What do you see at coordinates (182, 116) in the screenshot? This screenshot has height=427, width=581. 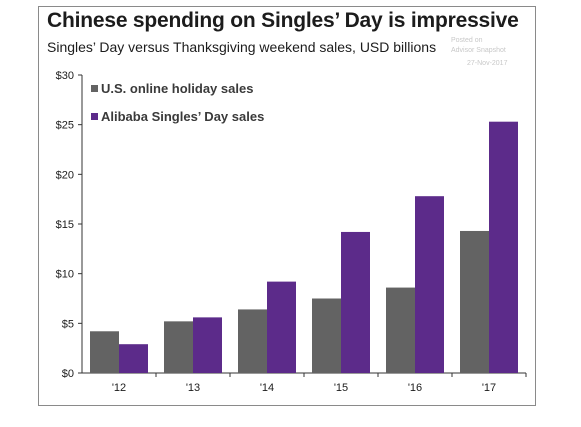 I see `legend-label: Alibaba Singles’ Day sales` at bounding box center [182, 116].